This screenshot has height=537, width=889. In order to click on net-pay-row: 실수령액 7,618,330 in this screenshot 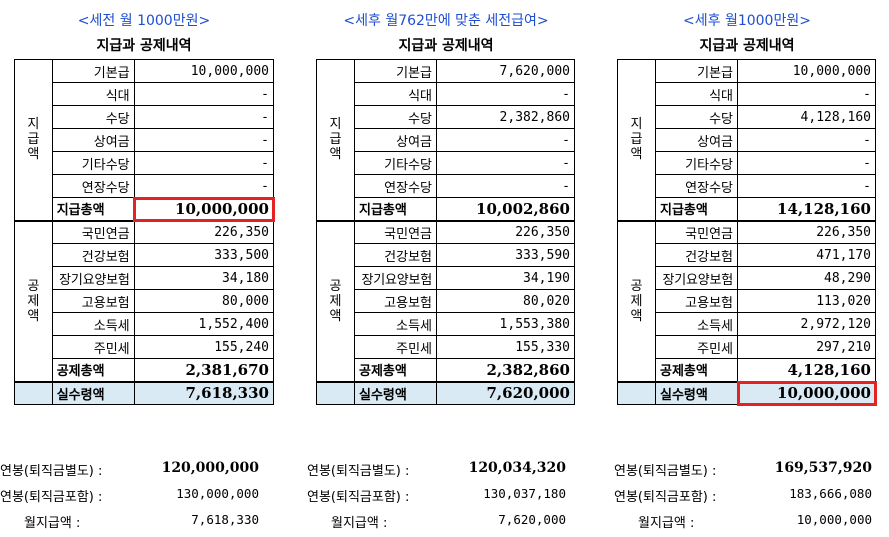, I will do `click(144, 392)`.